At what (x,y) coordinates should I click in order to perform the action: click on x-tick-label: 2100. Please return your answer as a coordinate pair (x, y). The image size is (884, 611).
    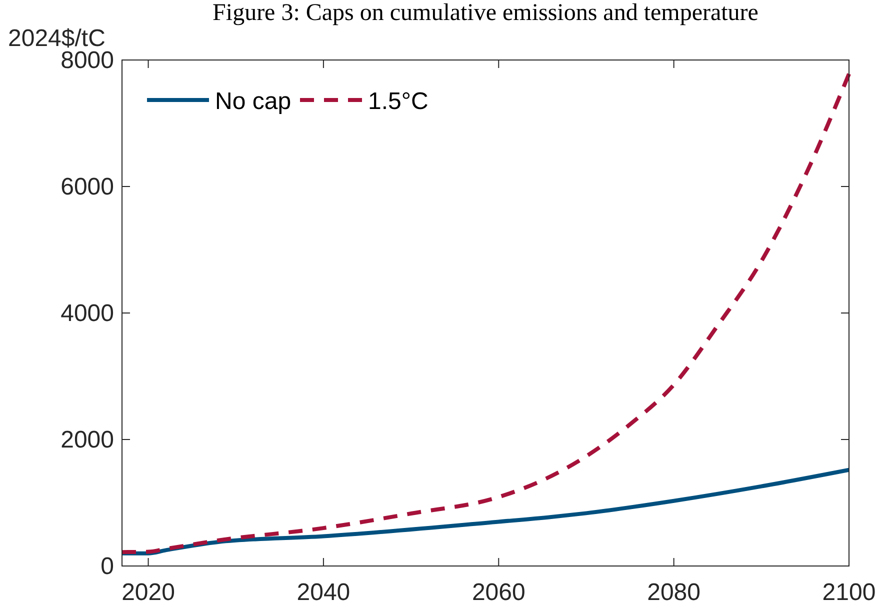
    Looking at the image, I should click on (849, 592).